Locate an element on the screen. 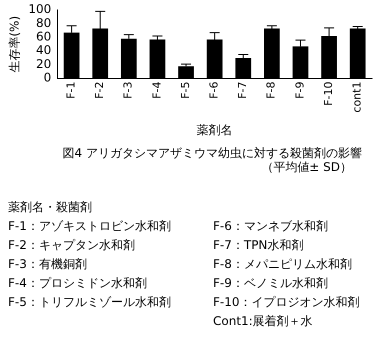 The image size is (380, 340). x-tick-label: F-1 is located at coordinates (71, 90).